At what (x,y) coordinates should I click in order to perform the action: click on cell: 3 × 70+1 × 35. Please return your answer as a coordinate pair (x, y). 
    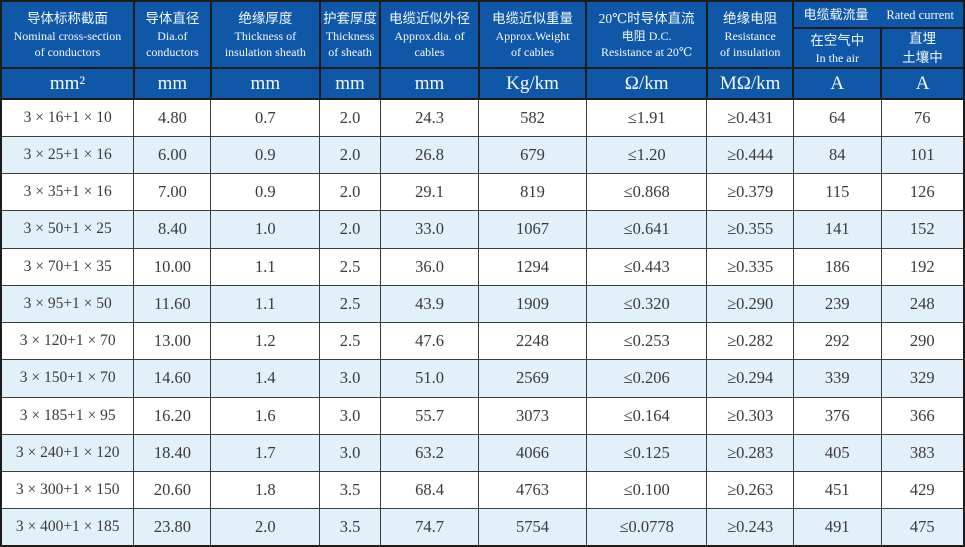
    Looking at the image, I should click on (67, 266).